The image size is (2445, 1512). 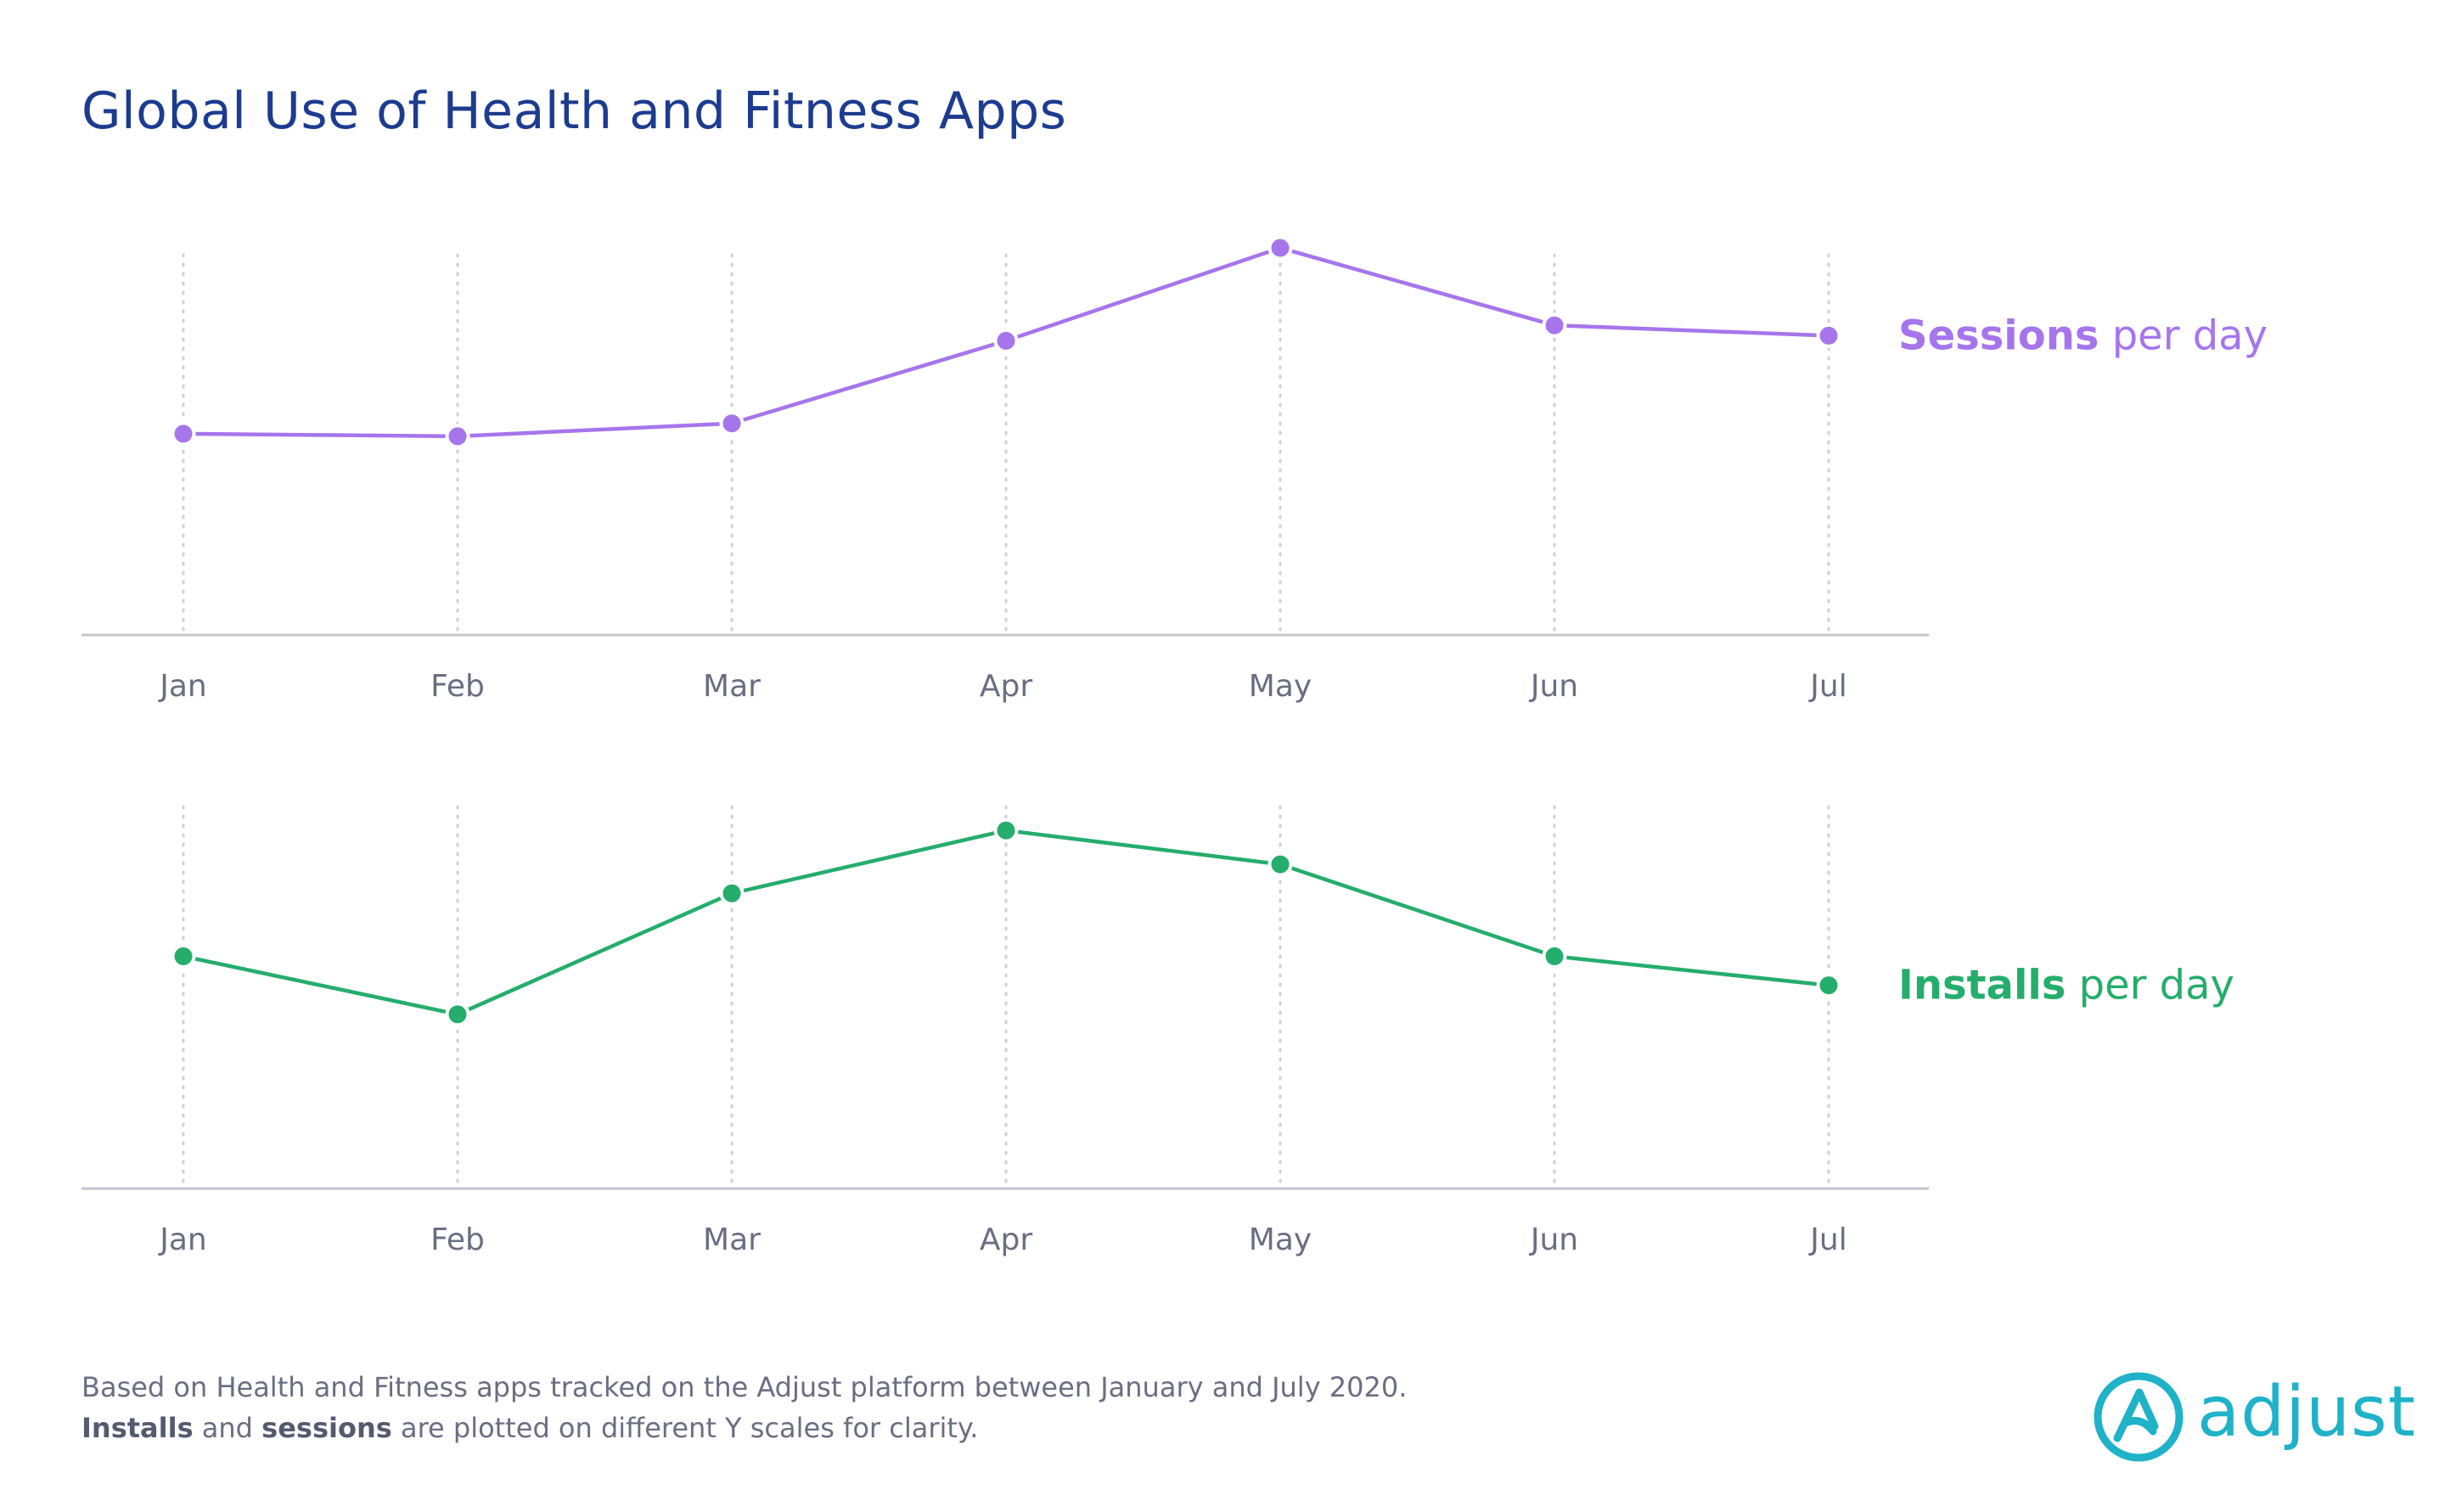 I want to click on sessions-point-jun, so click(x=1555, y=325).